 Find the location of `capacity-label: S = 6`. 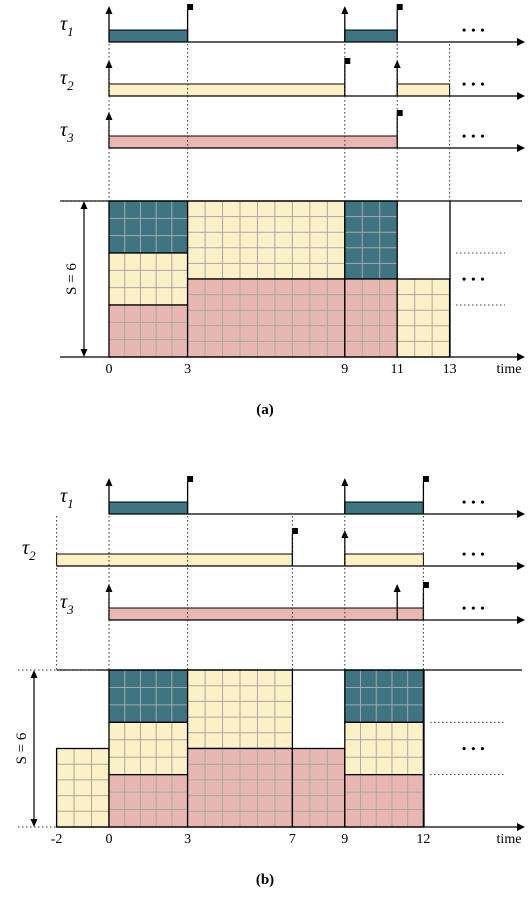

capacity-label: S = 6 is located at coordinates (22, 748).